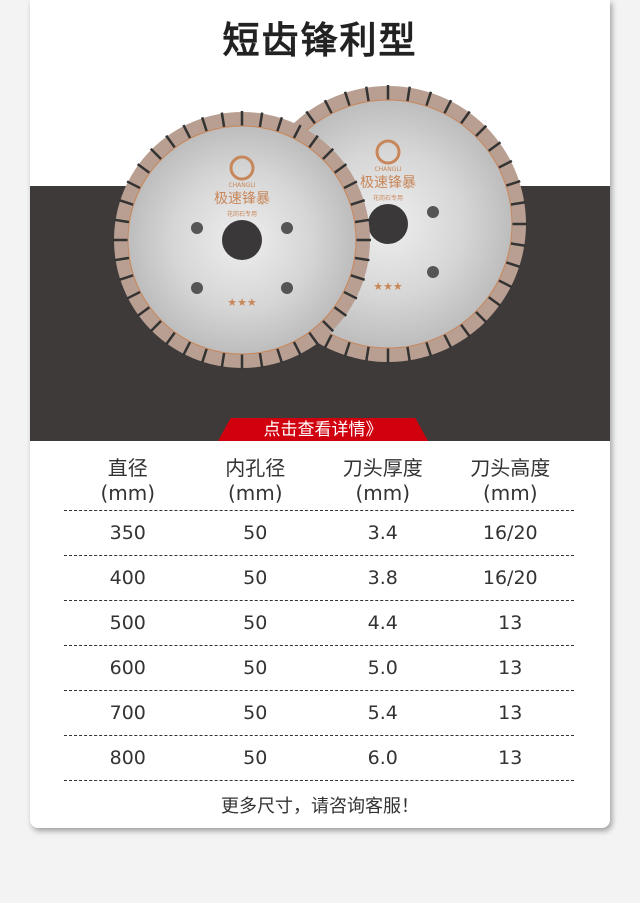  What do you see at coordinates (382, 668) in the screenshot?
I see `table-cell: 5.0` at bounding box center [382, 668].